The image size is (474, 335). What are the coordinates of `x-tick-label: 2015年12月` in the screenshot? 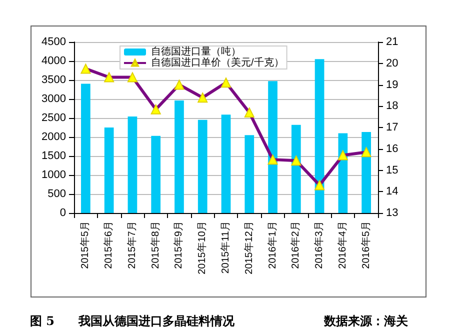 It's located at (248, 247).